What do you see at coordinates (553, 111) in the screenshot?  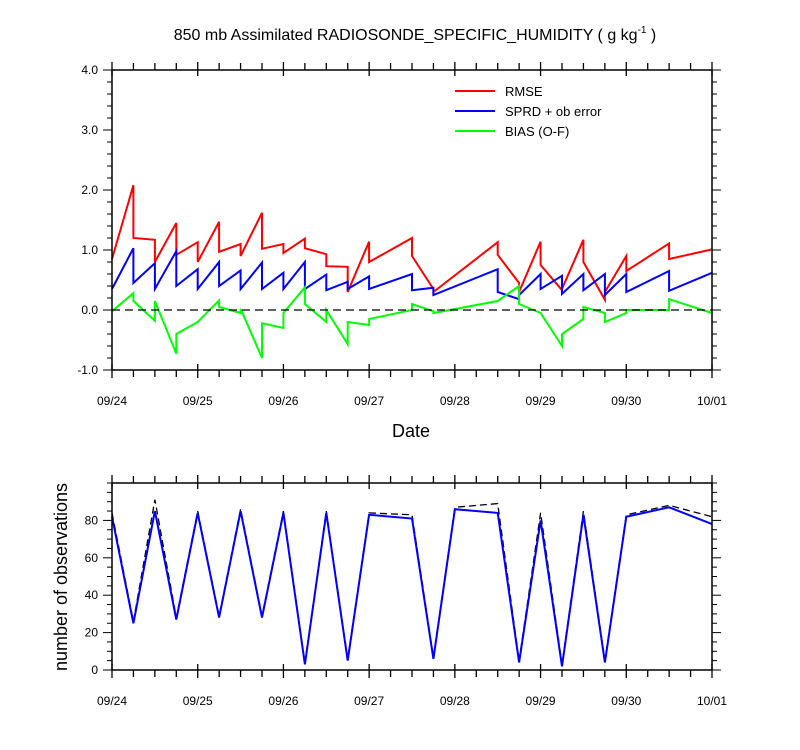 I see `legend-label-sprd: SPRD + ob error` at bounding box center [553, 111].